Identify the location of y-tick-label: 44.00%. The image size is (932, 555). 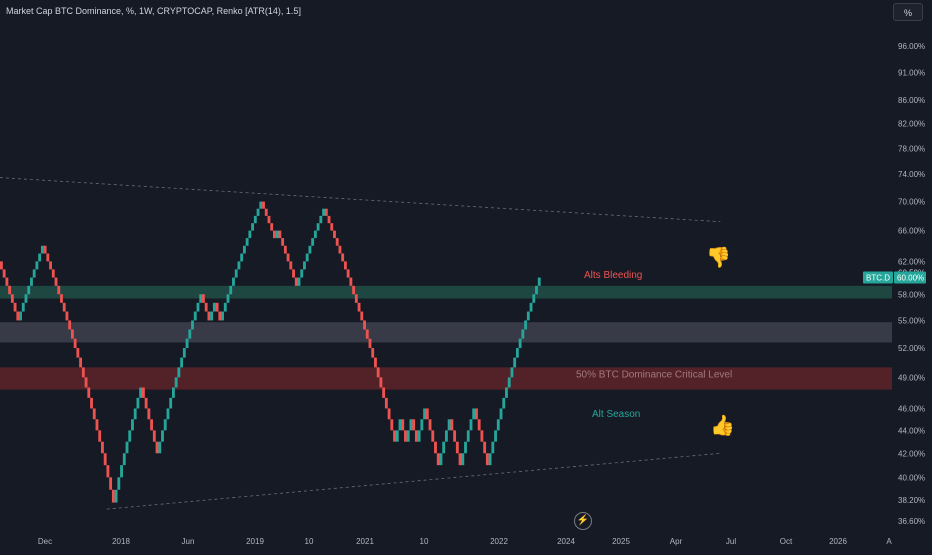
(911, 430).